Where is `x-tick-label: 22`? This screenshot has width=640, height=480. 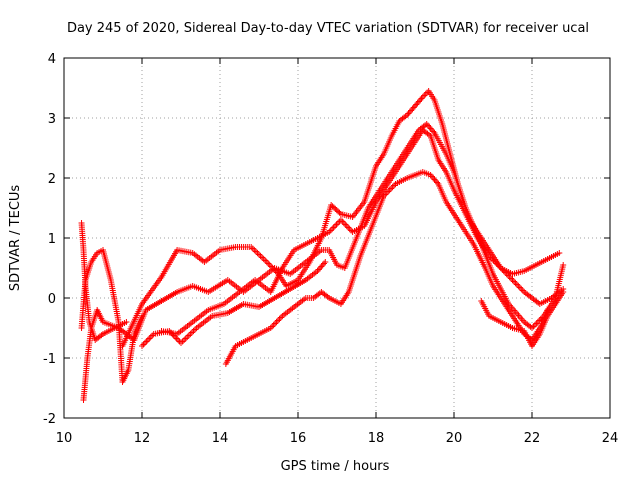 x-tick-label: 22 is located at coordinates (532, 438).